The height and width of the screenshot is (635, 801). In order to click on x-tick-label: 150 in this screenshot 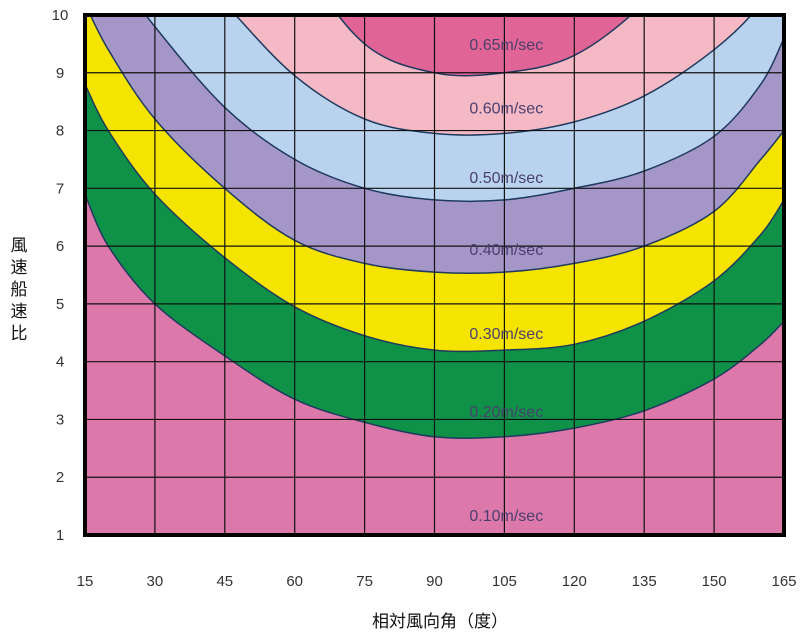, I will do `click(714, 581)`.